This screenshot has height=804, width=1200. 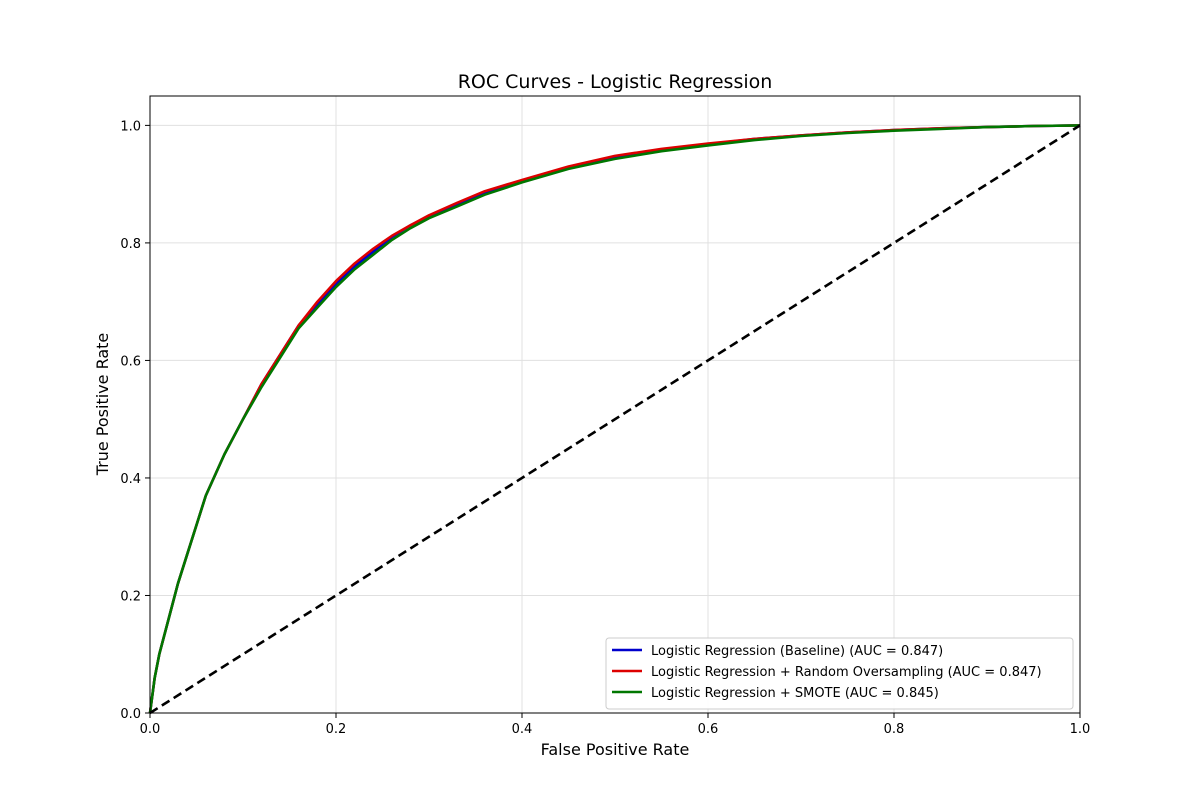 What do you see at coordinates (102, 405) in the screenshot?
I see `y-axis-label: True Positive Rate` at bounding box center [102, 405].